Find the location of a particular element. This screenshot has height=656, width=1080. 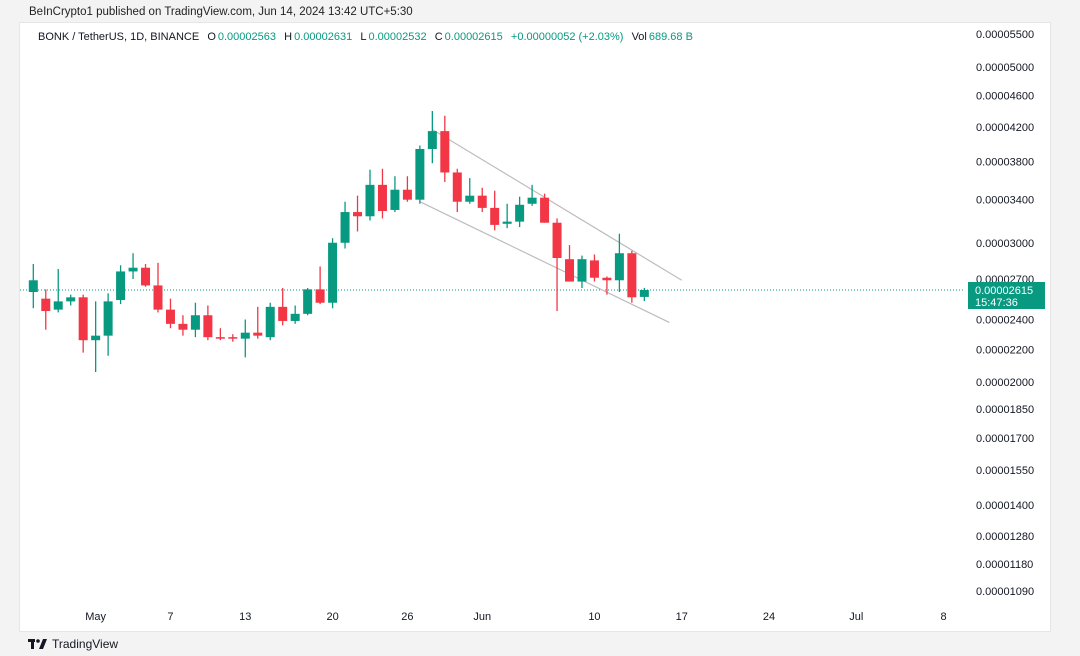

volume-value: 689.68 B is located at coordinates (670, 37).